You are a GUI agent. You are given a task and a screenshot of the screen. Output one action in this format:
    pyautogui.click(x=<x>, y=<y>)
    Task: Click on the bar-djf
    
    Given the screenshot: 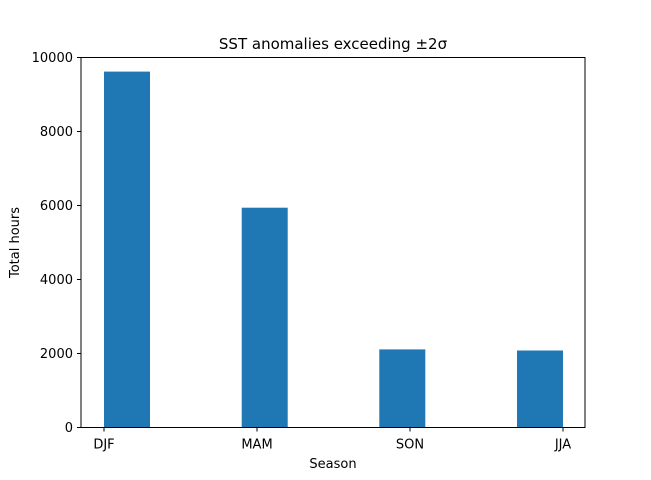 What is the action you would take?
    pyautogui.click(x=127, y=249)
    